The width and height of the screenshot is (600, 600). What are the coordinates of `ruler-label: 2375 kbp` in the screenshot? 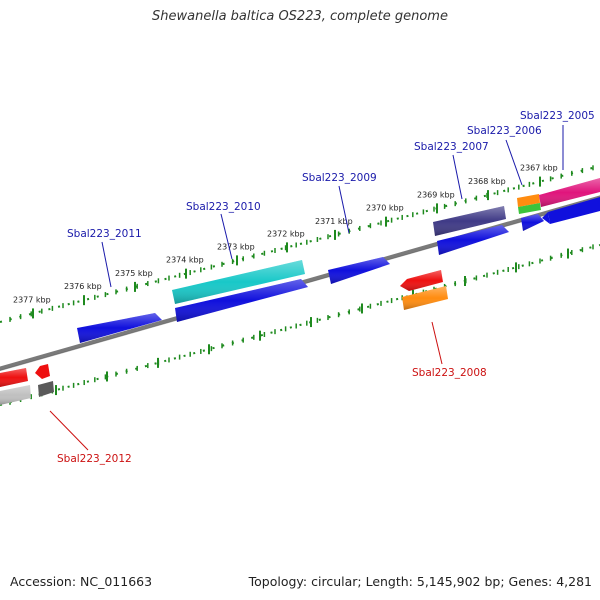 It's located at (134, 273).